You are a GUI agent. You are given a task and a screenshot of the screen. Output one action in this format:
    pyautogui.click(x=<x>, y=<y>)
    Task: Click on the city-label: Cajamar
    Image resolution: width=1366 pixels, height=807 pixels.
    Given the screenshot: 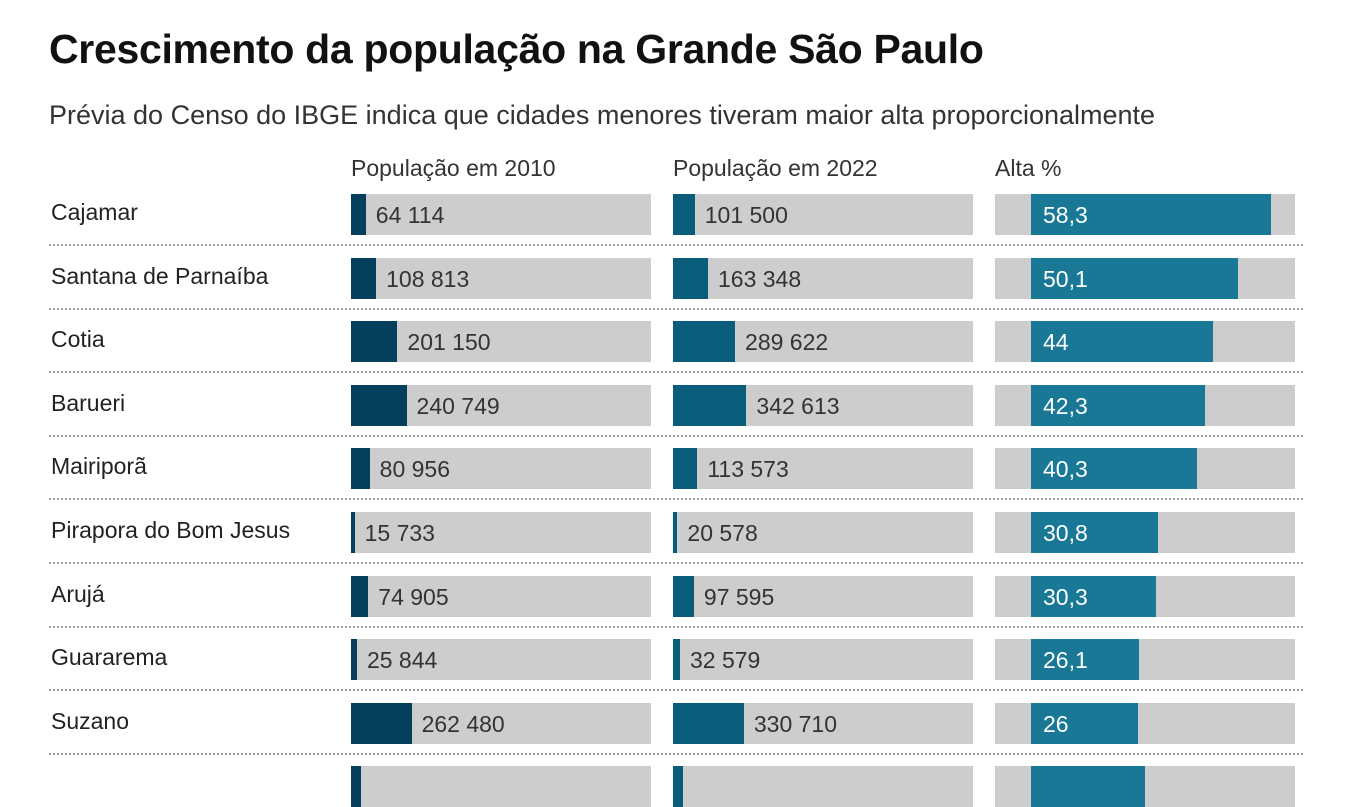 What is the action you would take?
    pyautogui.click(x=94, y=212)
    